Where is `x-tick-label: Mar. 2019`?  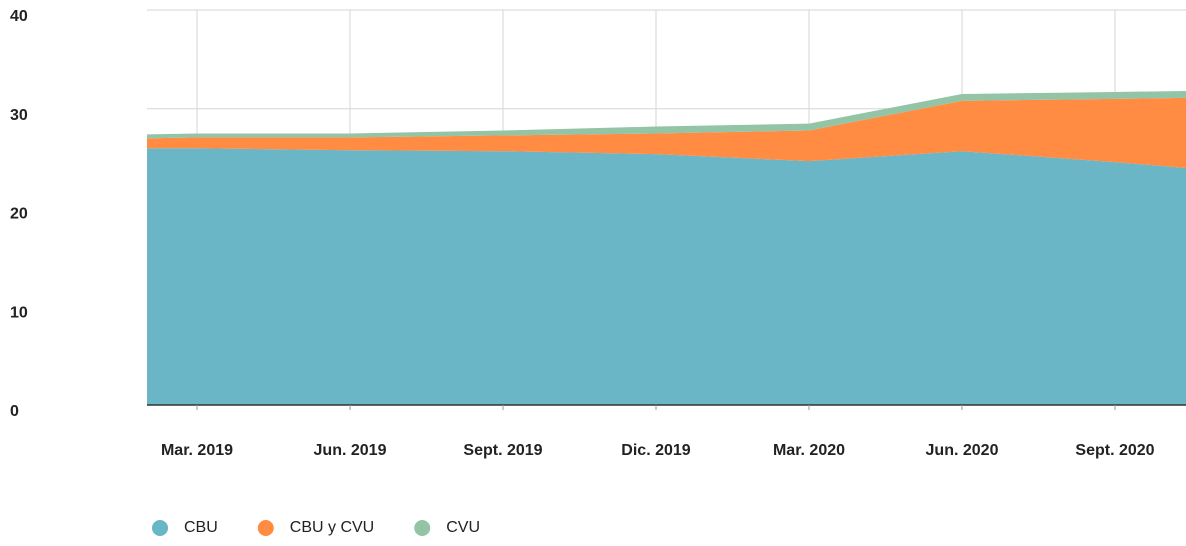 x-tick-label: Mar. 2019 is located at coordinates (197, 450).